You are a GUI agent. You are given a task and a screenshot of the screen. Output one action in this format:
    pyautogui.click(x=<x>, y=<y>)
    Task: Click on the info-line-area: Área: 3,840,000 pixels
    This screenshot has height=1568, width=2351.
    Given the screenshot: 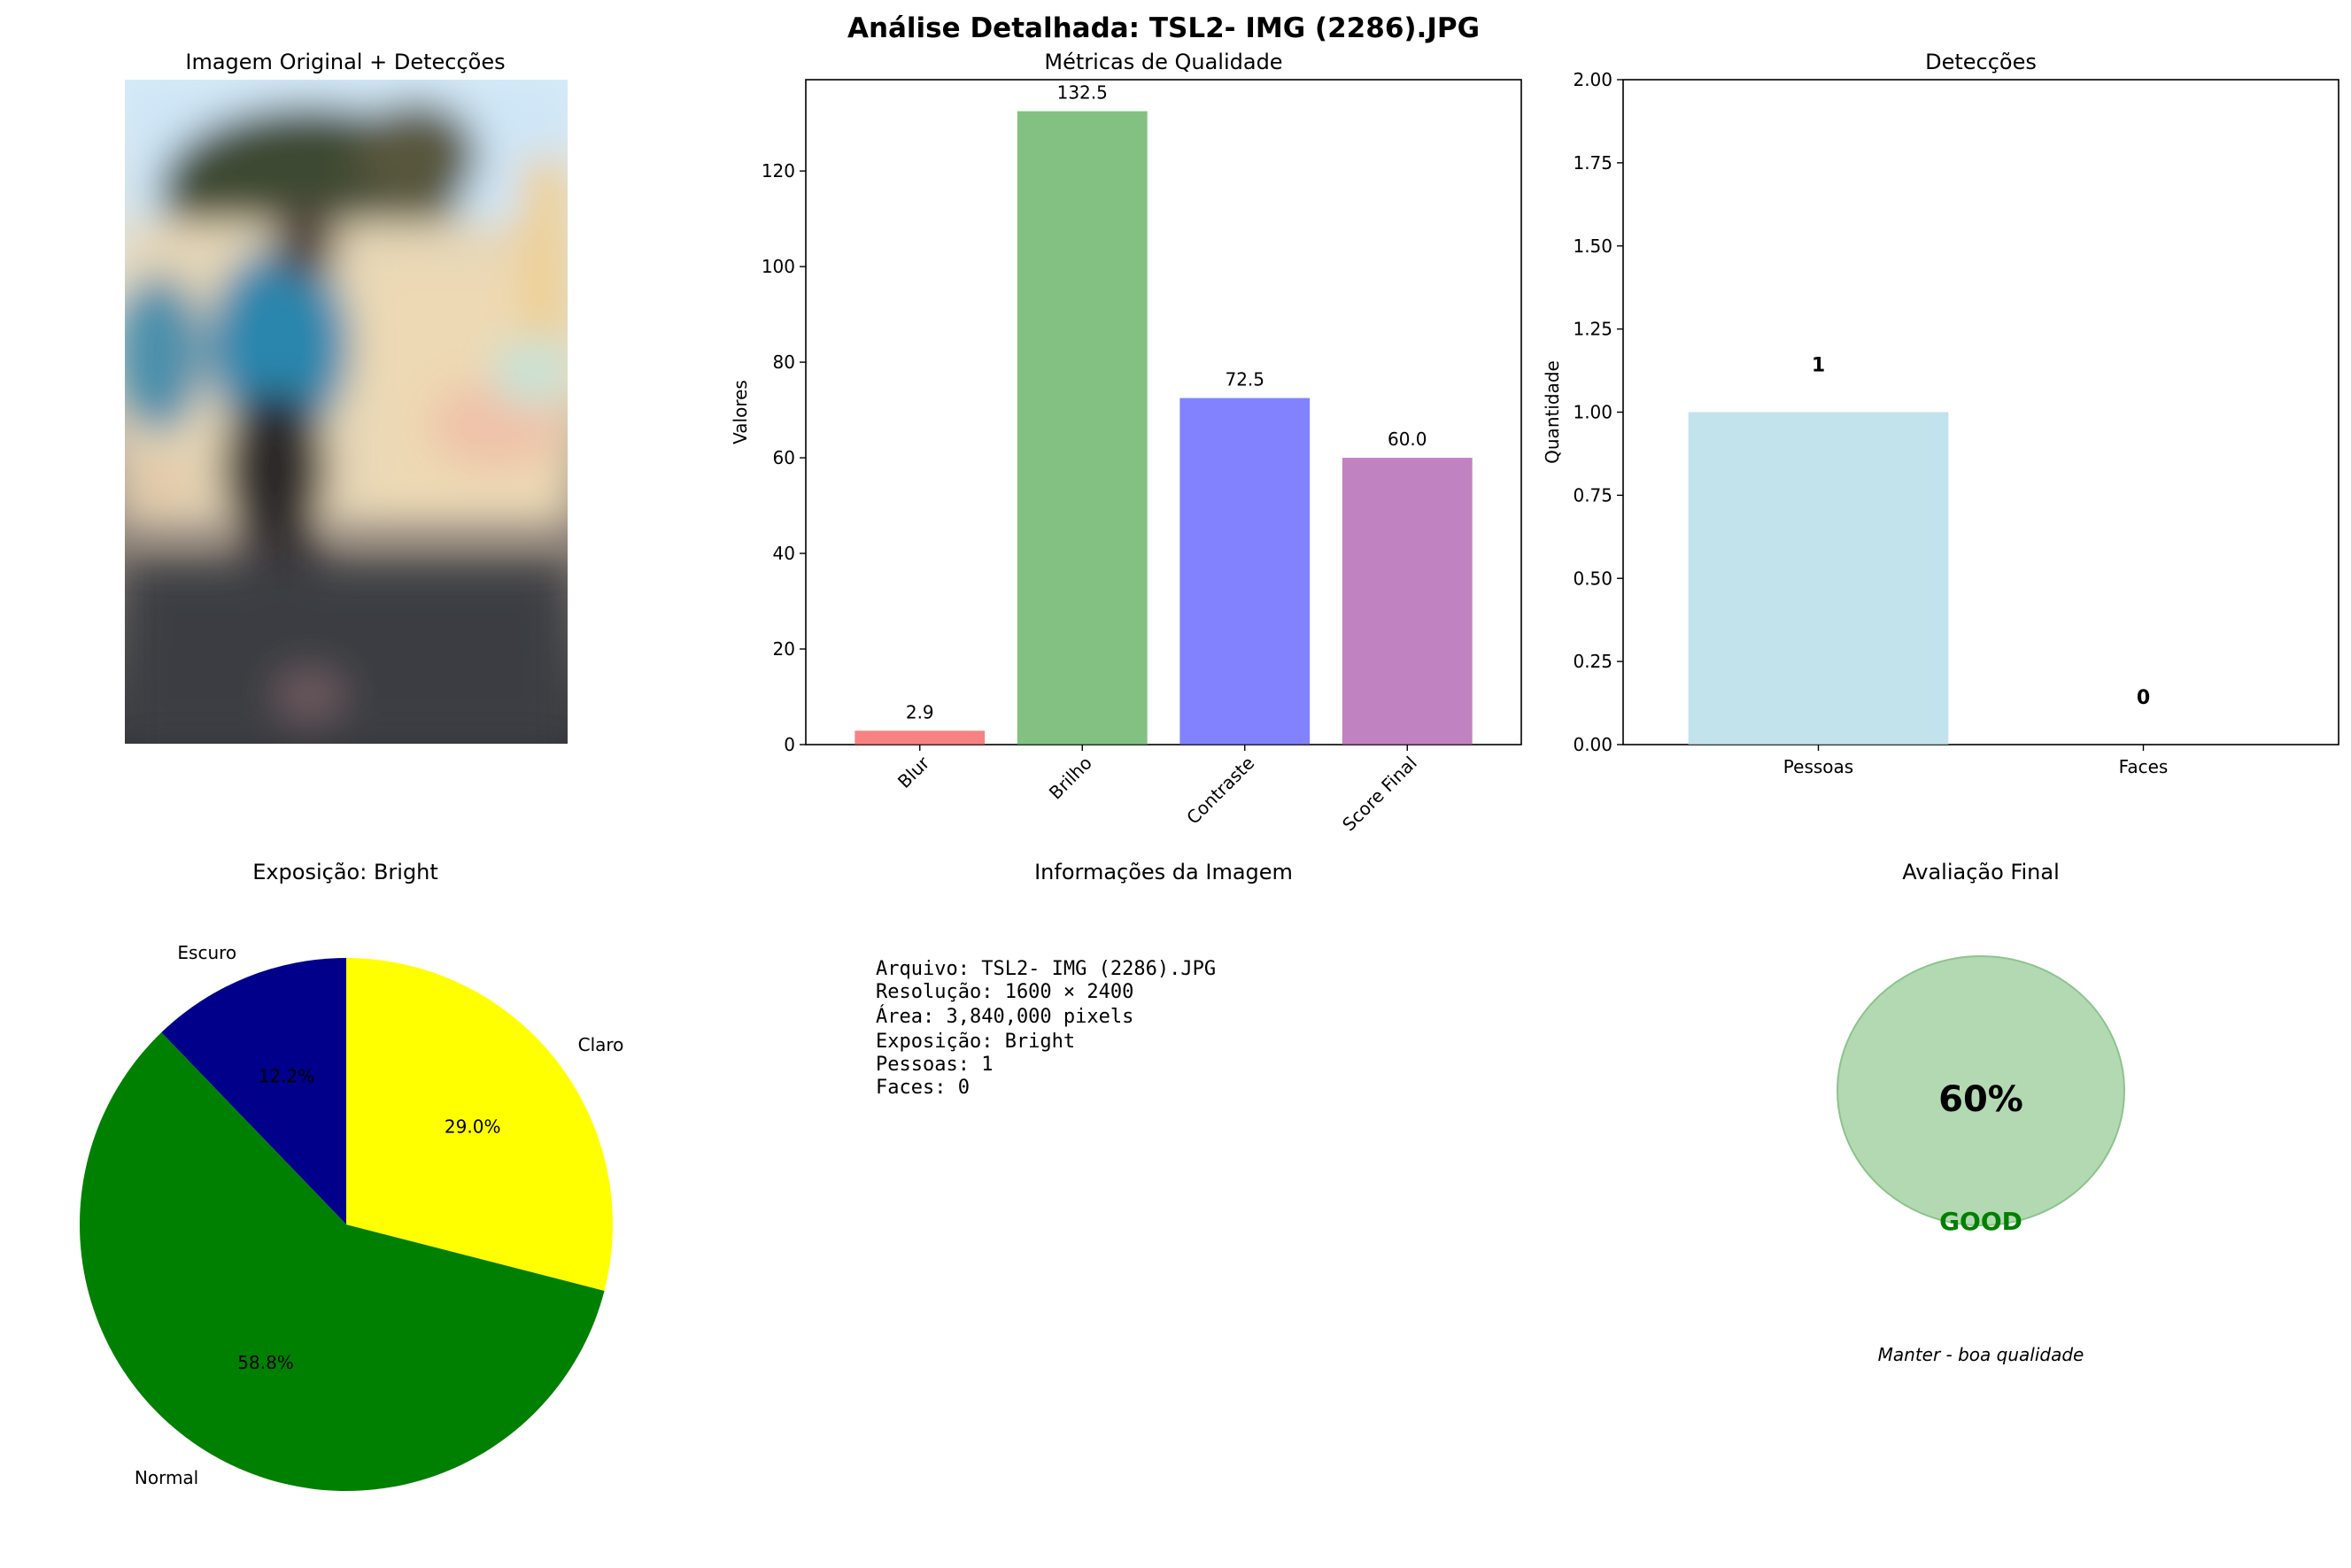 What is the action you would take?
    pyautogui.click(x=1004, y=1017)
    